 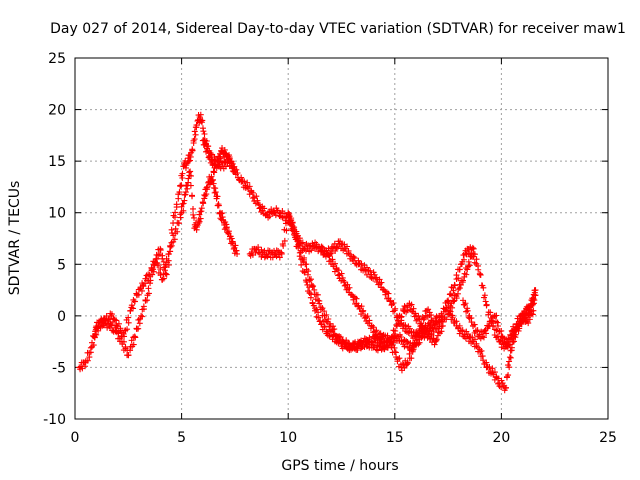 I want to click on y-tick-label: 20, so click(x=57, y=111).